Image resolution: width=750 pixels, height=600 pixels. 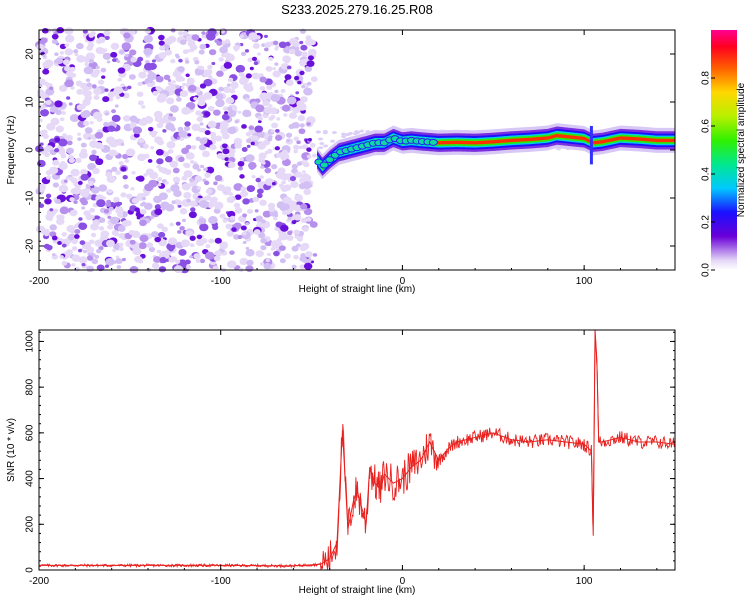 What do you see at coordinates (706, 222) in the screenshot?
I see `colorbar-tick-label: 0.2` at bounding box center [706, 222].